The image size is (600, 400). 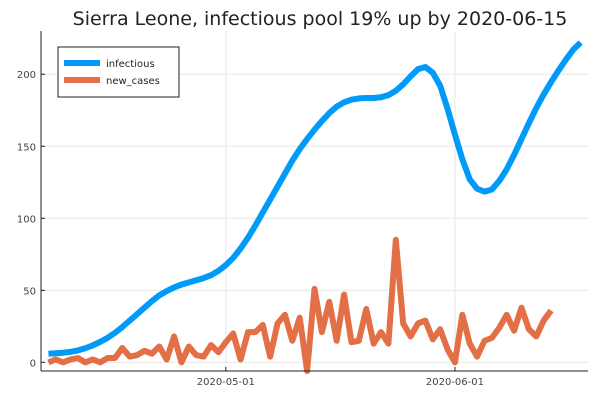 I want to click on x-tick-label: 2020-06-01, so click(x=455, y=382).